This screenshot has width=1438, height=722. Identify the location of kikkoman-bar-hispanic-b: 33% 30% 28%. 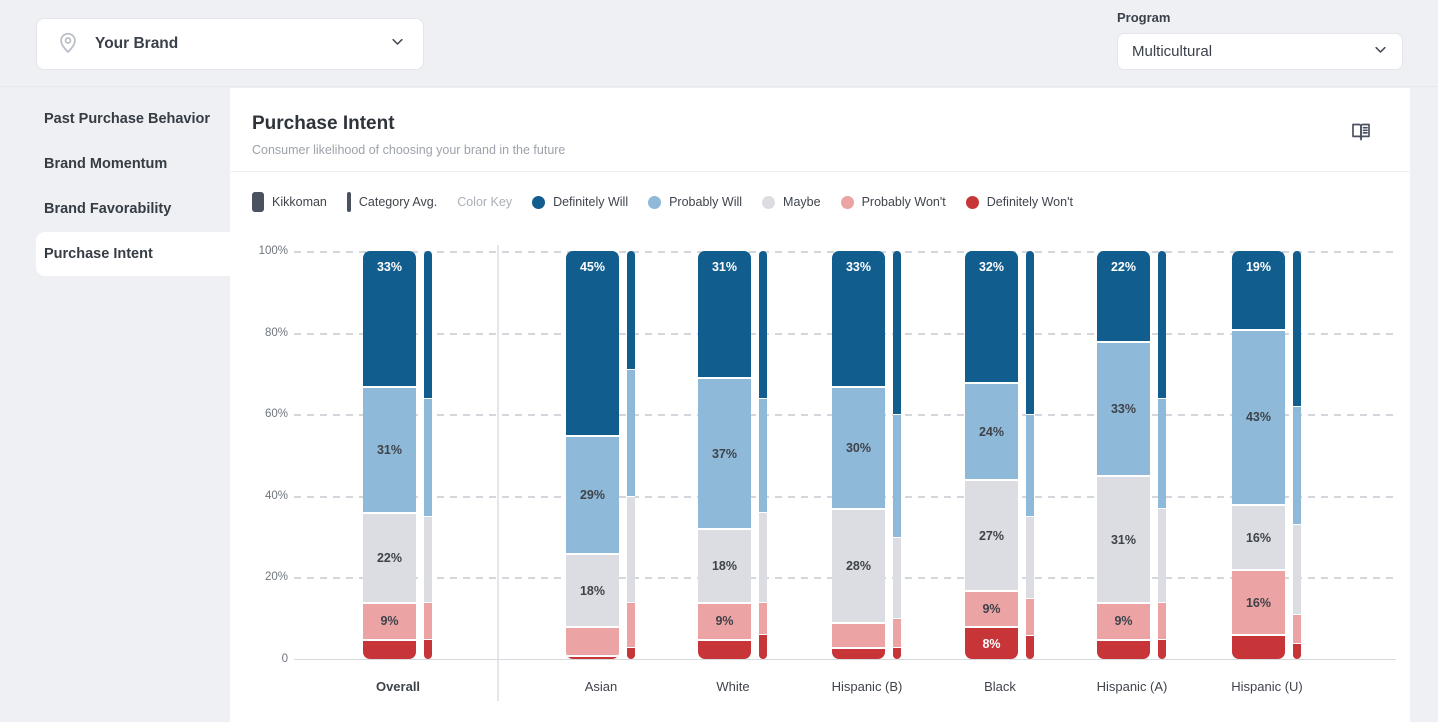
(858, 455).